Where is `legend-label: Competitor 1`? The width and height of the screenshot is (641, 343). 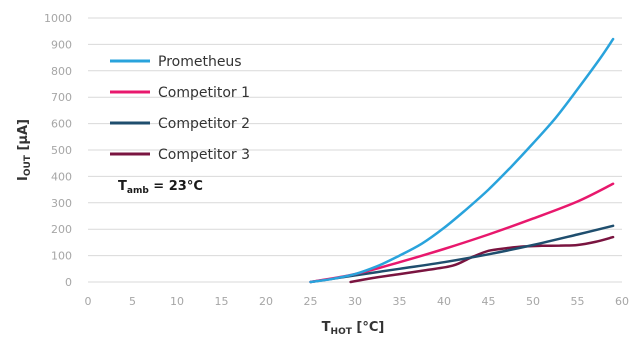 legend-label: Competitor 1 is located at coordinates (204, 93).